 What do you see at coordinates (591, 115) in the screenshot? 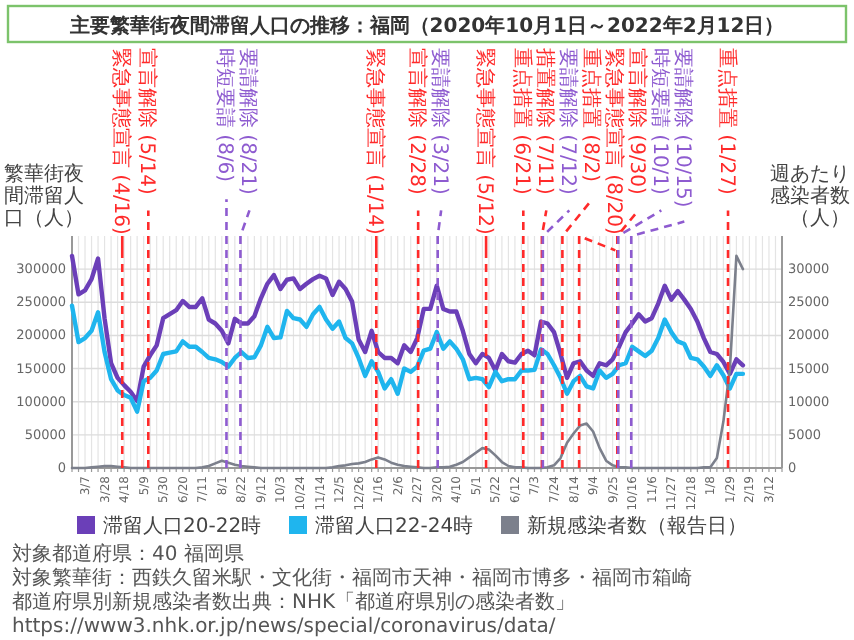
I see `ref-line-label: 重点措置 (8/2)` at bounding box center [591, 115].